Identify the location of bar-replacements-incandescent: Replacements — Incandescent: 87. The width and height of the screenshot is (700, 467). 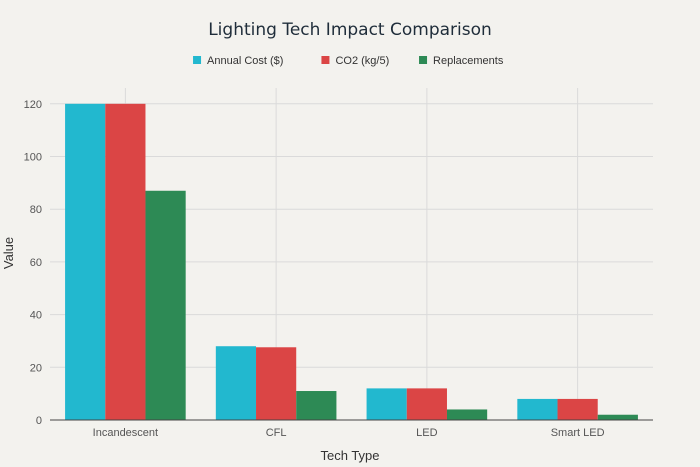
(165, 305).